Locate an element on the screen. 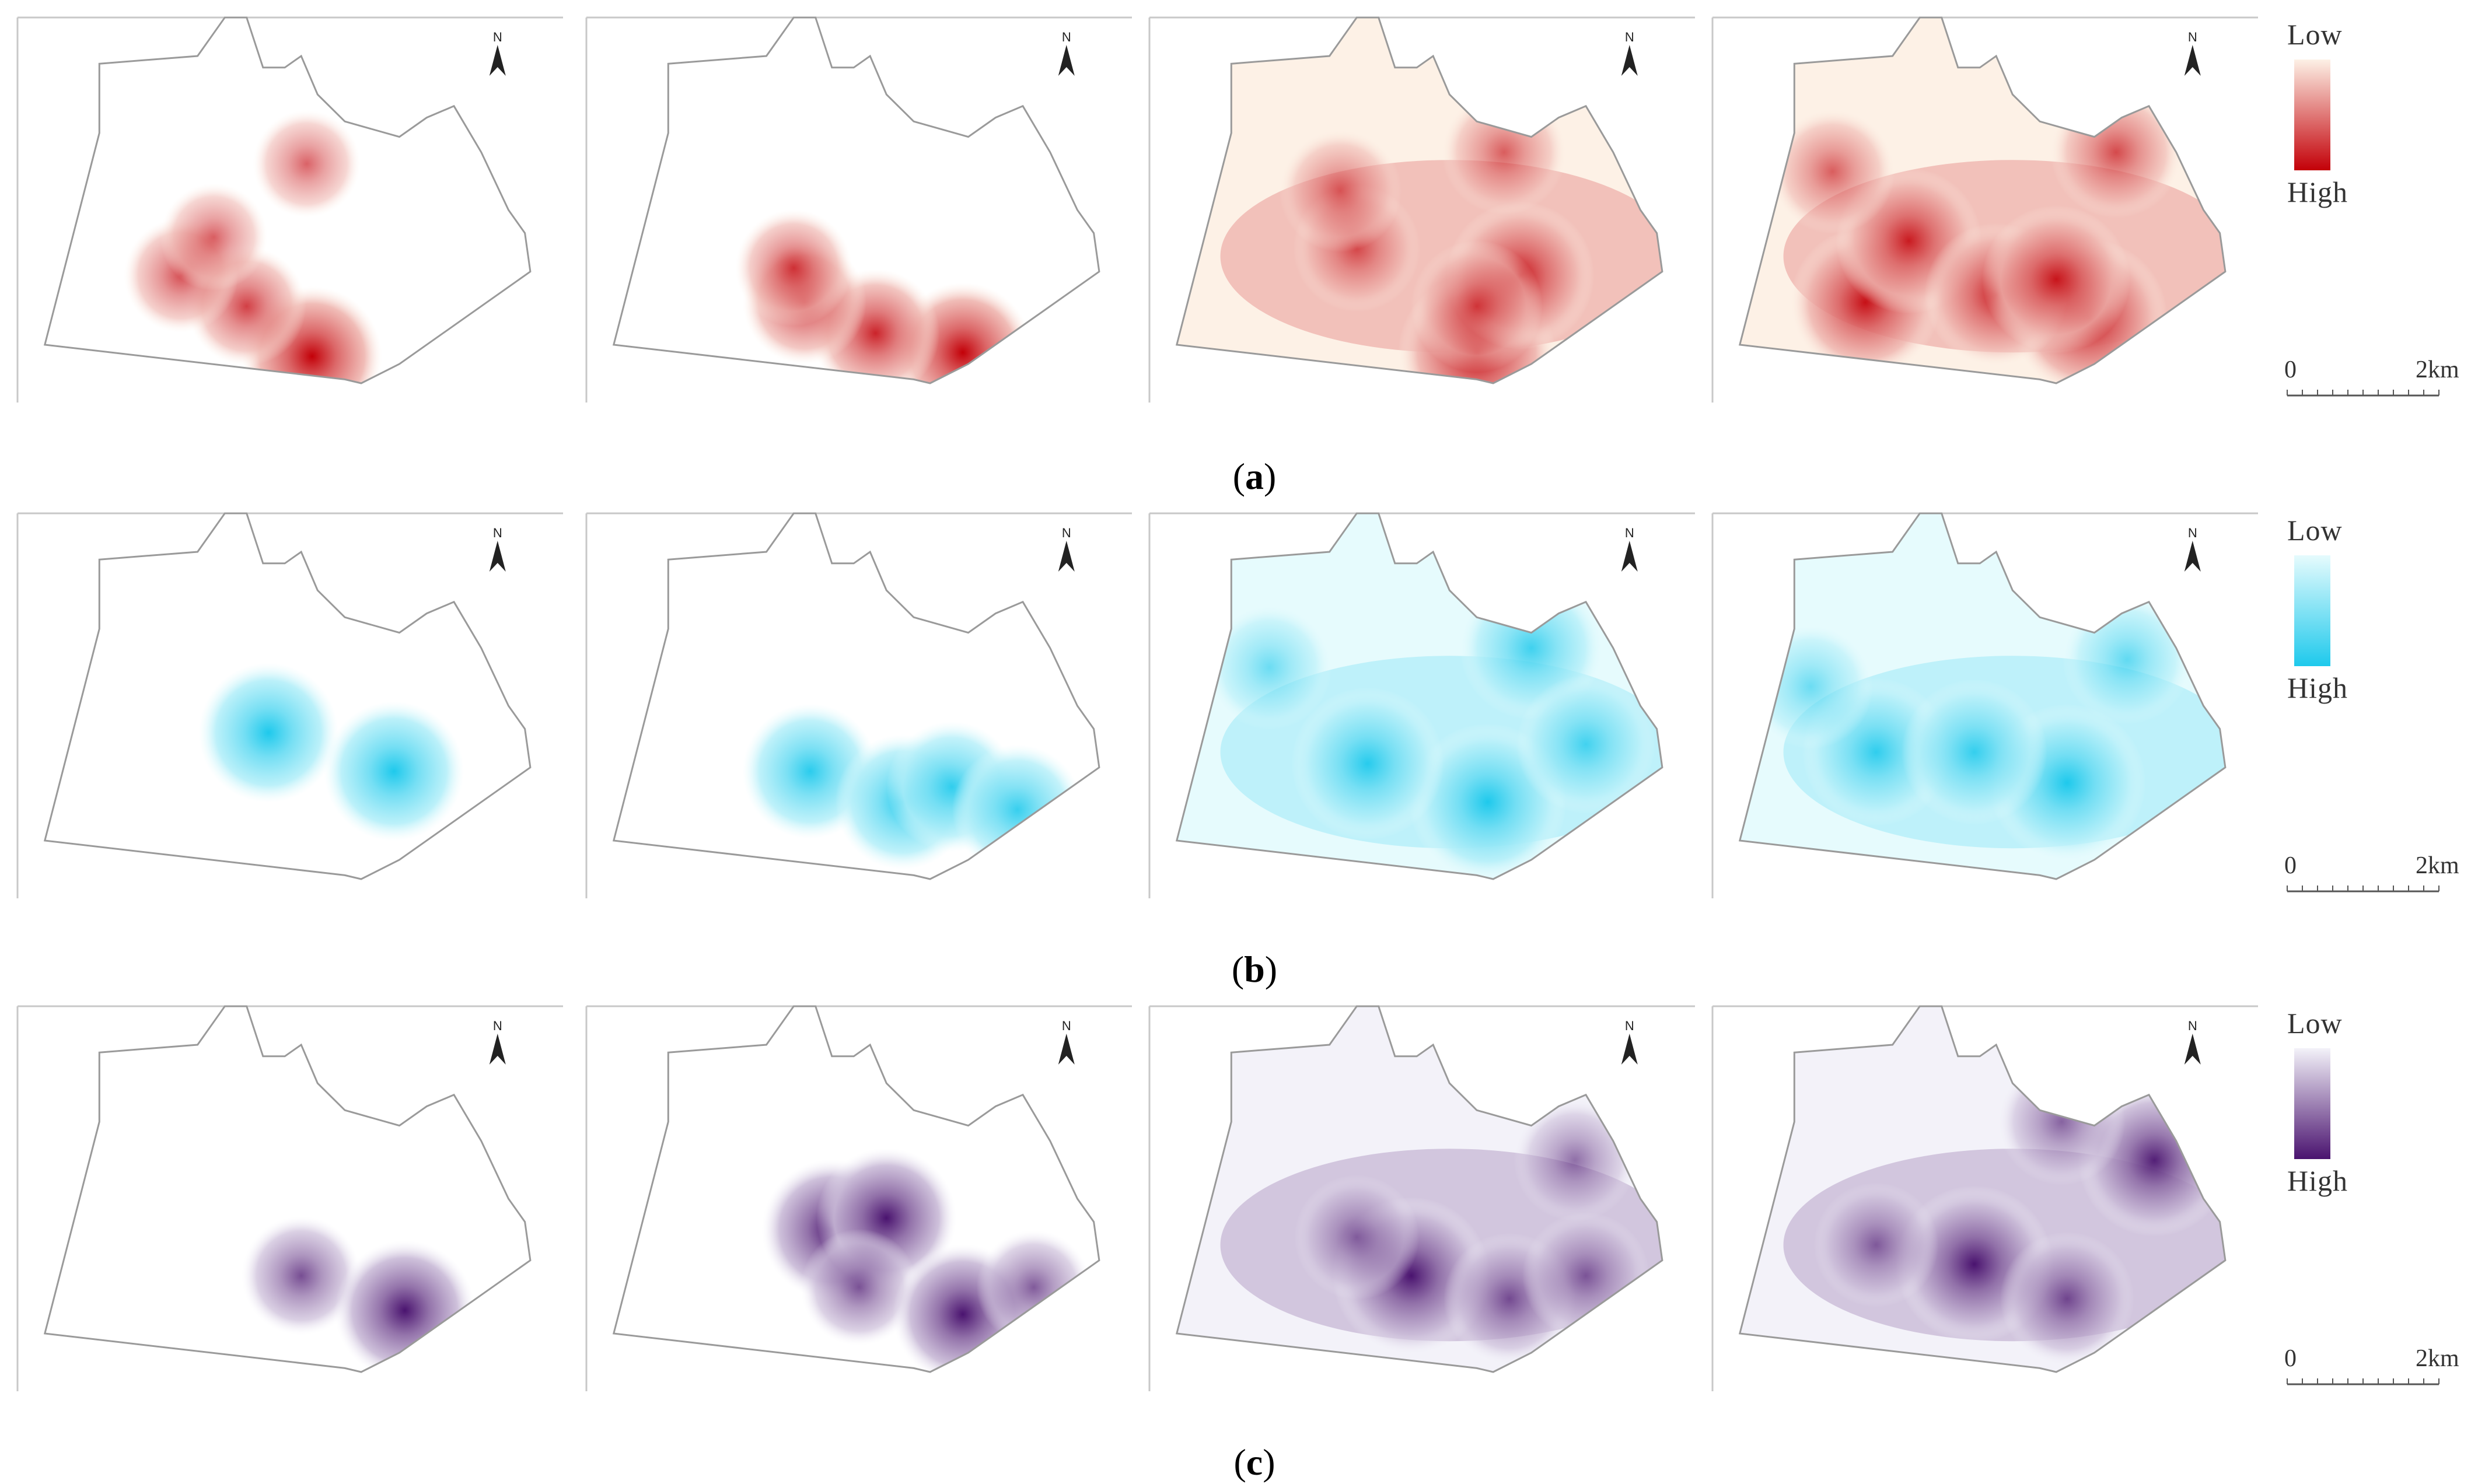 The image size is (2485, 1484). caption-letter: a is located at coordinates (1254, 476).